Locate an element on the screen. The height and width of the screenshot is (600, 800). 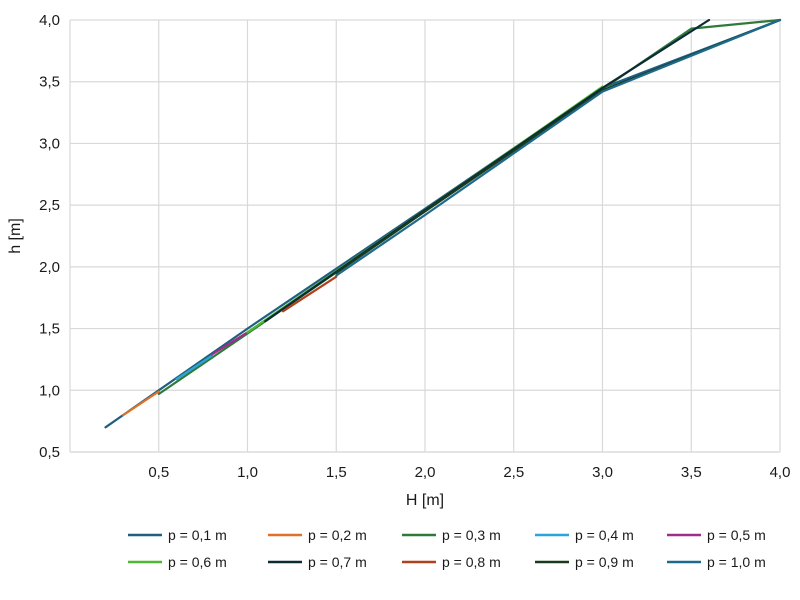
y-tick-label: 2,5 is located at coordinates (49, 205).